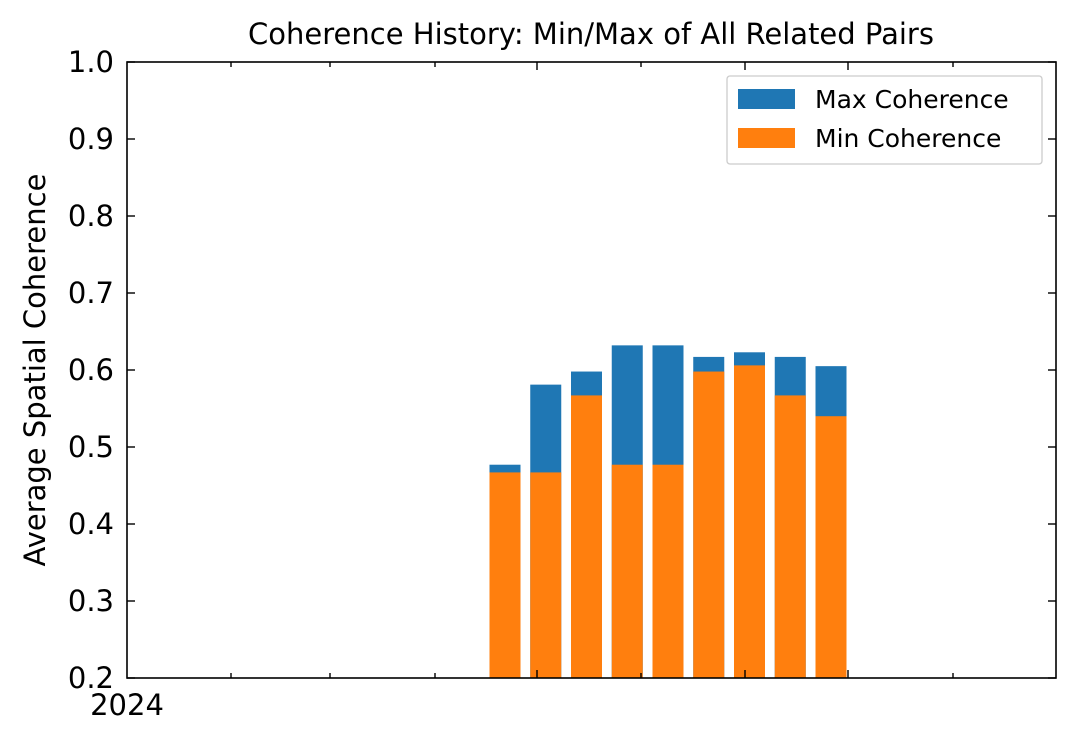 This screenshot has width=1077, height=741. Describe the element at coordinates (91, 601) in the screenshot. I see `y-tick-label: 0.3` at that location.